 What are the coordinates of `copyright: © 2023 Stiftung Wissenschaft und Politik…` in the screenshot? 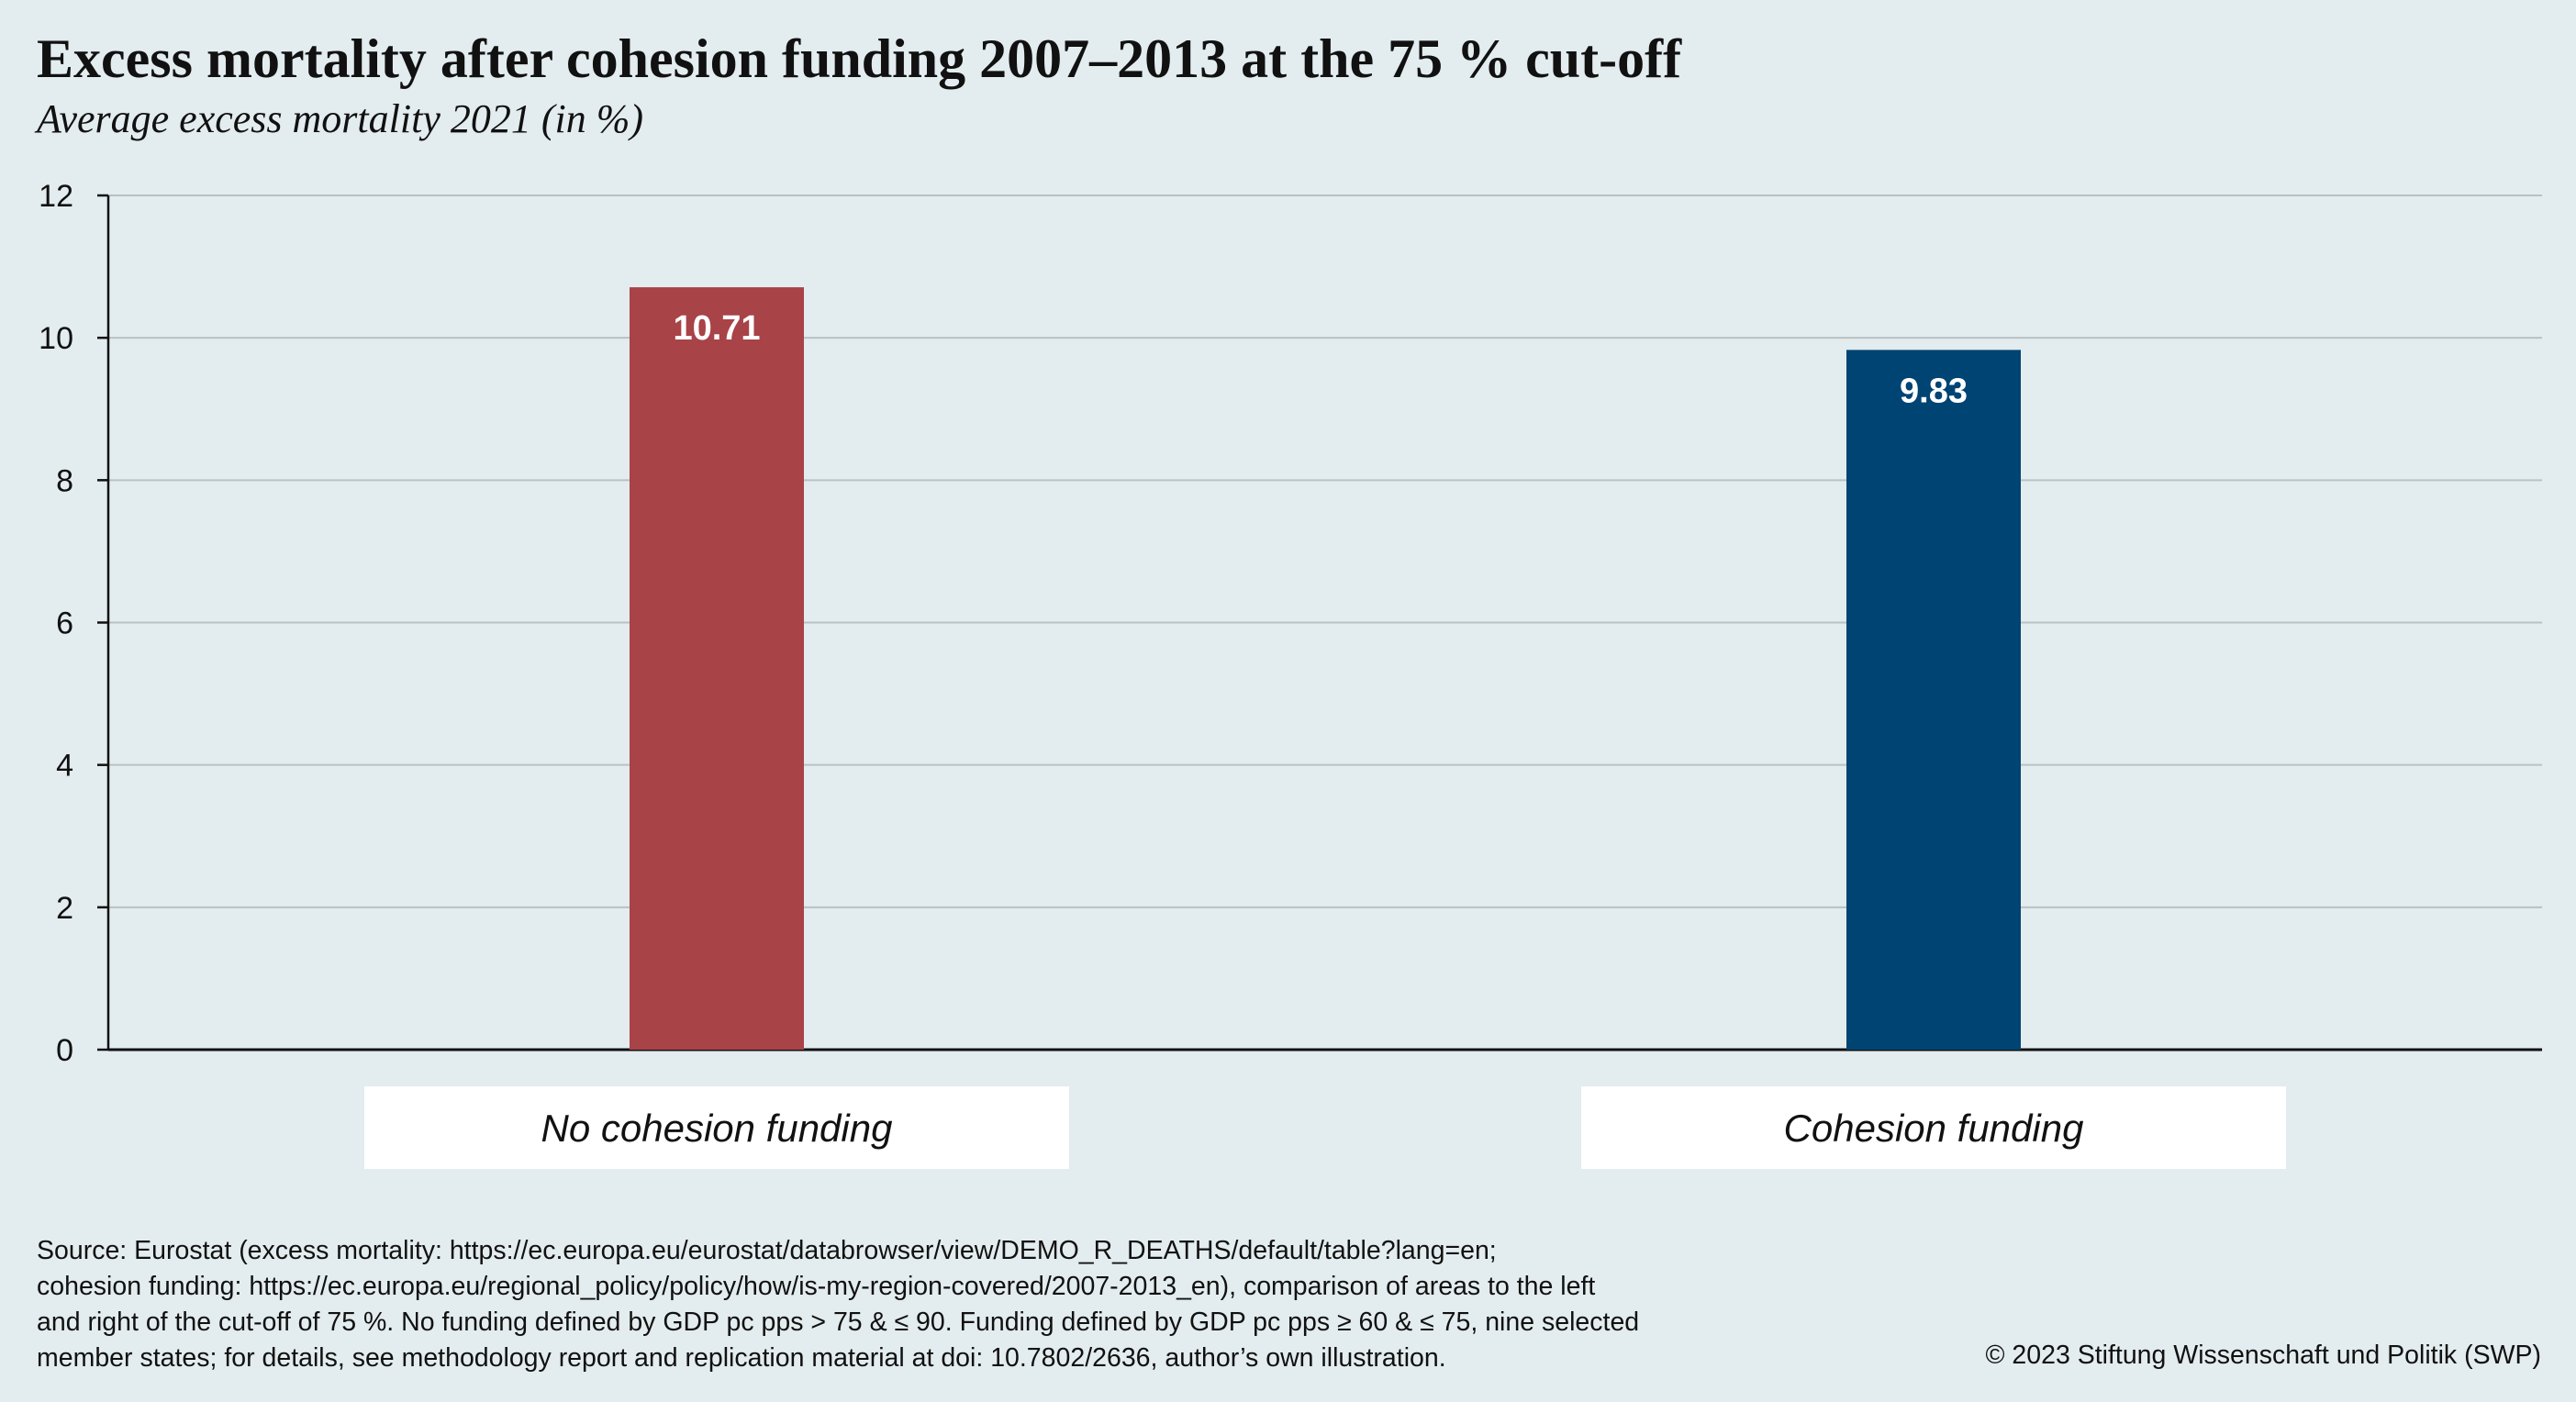 It's located at (2263, 1355).